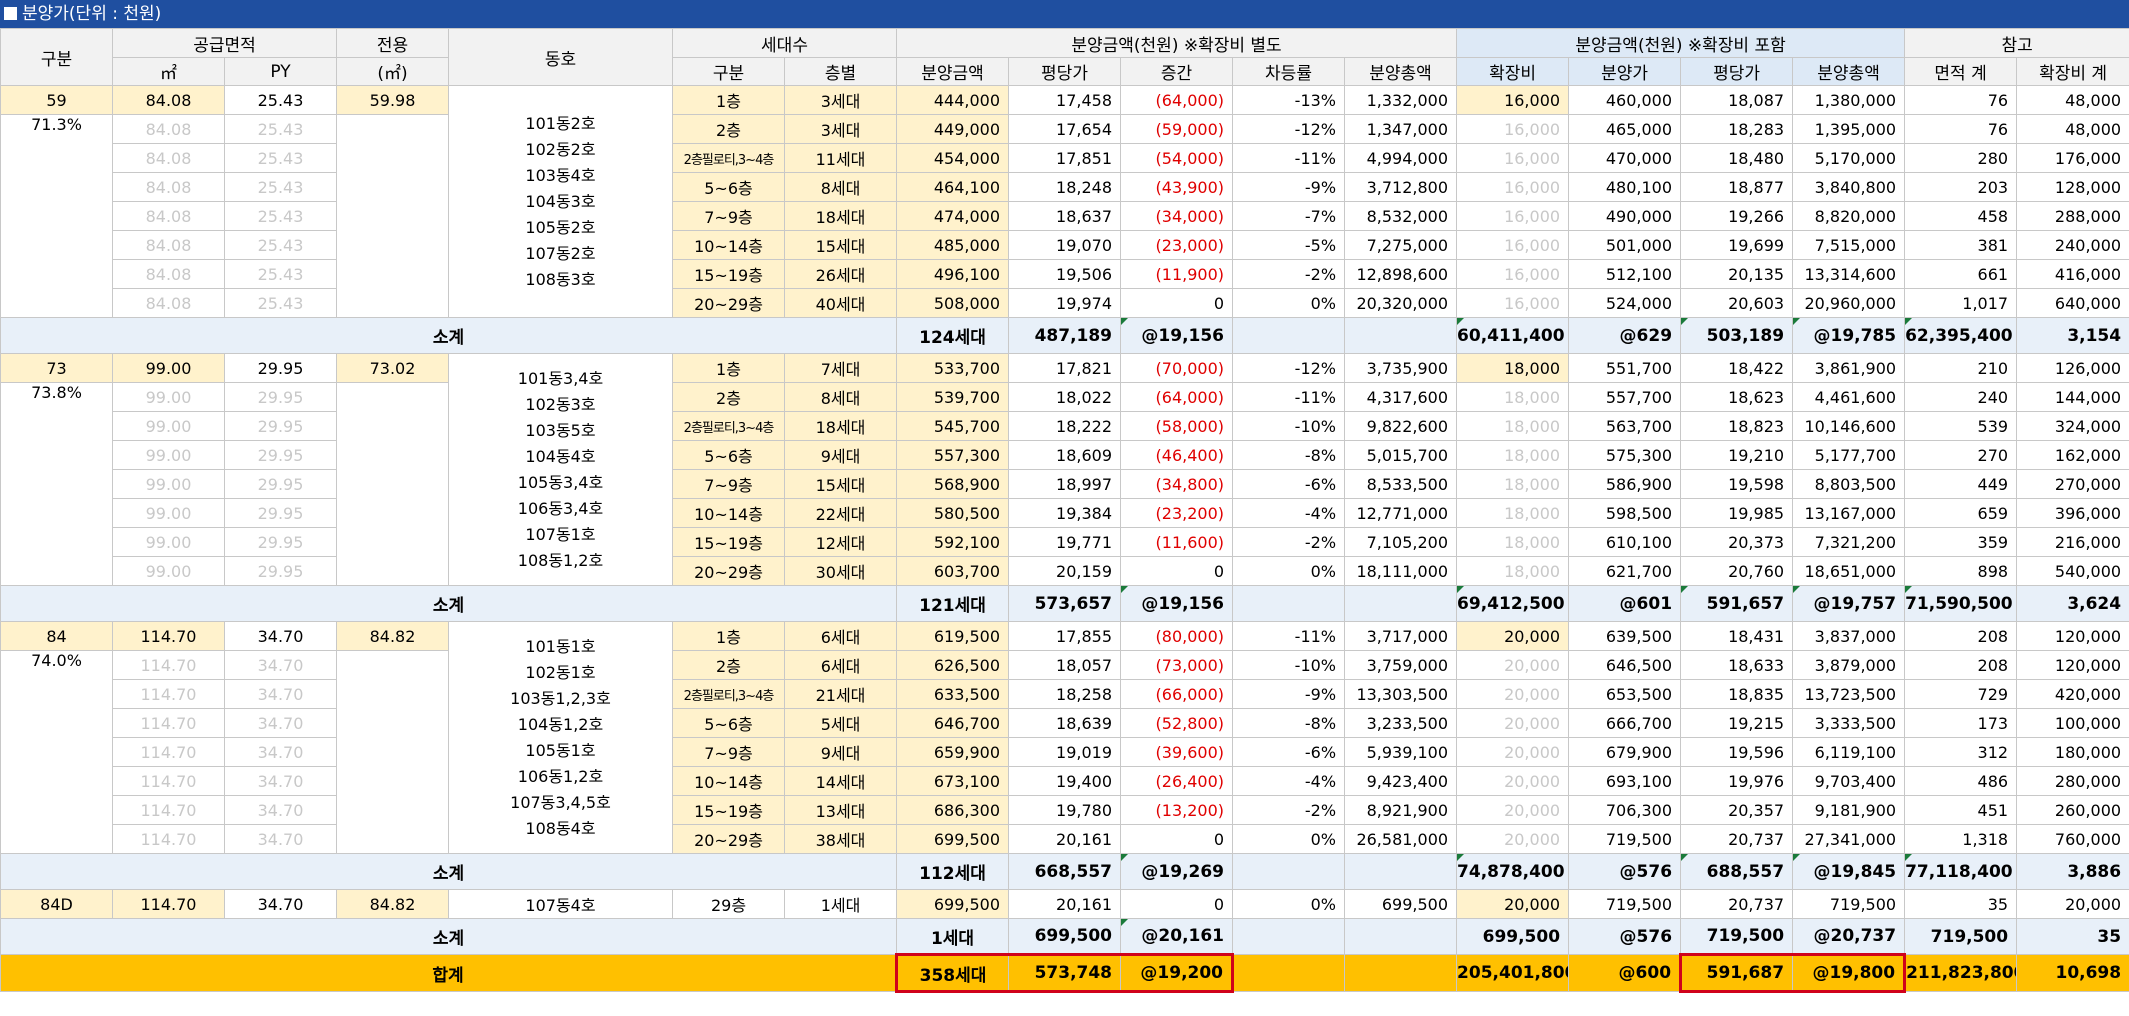 The width and height of the screenshot is (2129, 1016). I want to click on ext-fee-sum: 540,000, so click(2072, 571).